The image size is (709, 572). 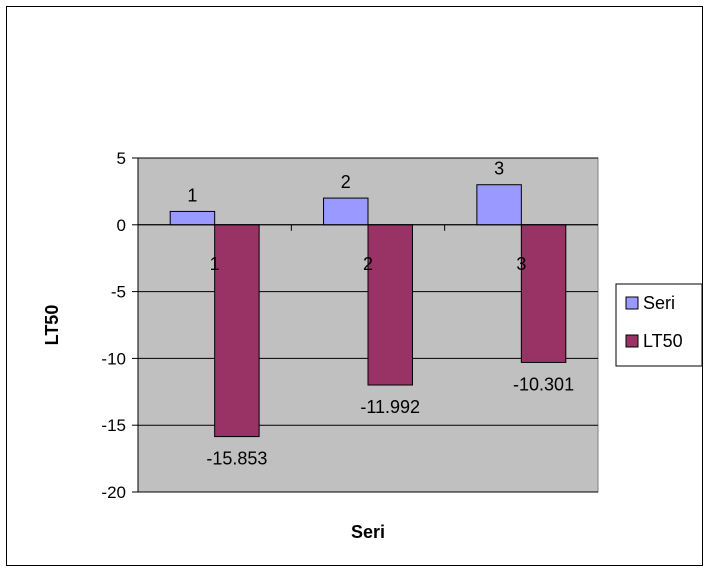 What do you see at coordinates (390, 407) in the screenshot?
I see `data-label-lt50: -11.992` at bounding box center [390, 407].